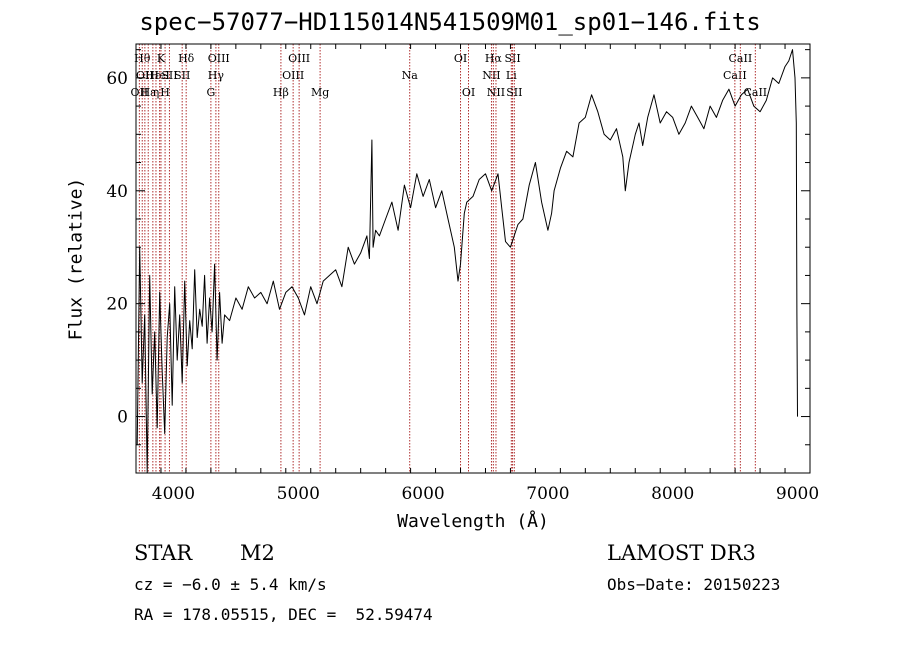  I want to click on line-label: K, so click(161, 58).